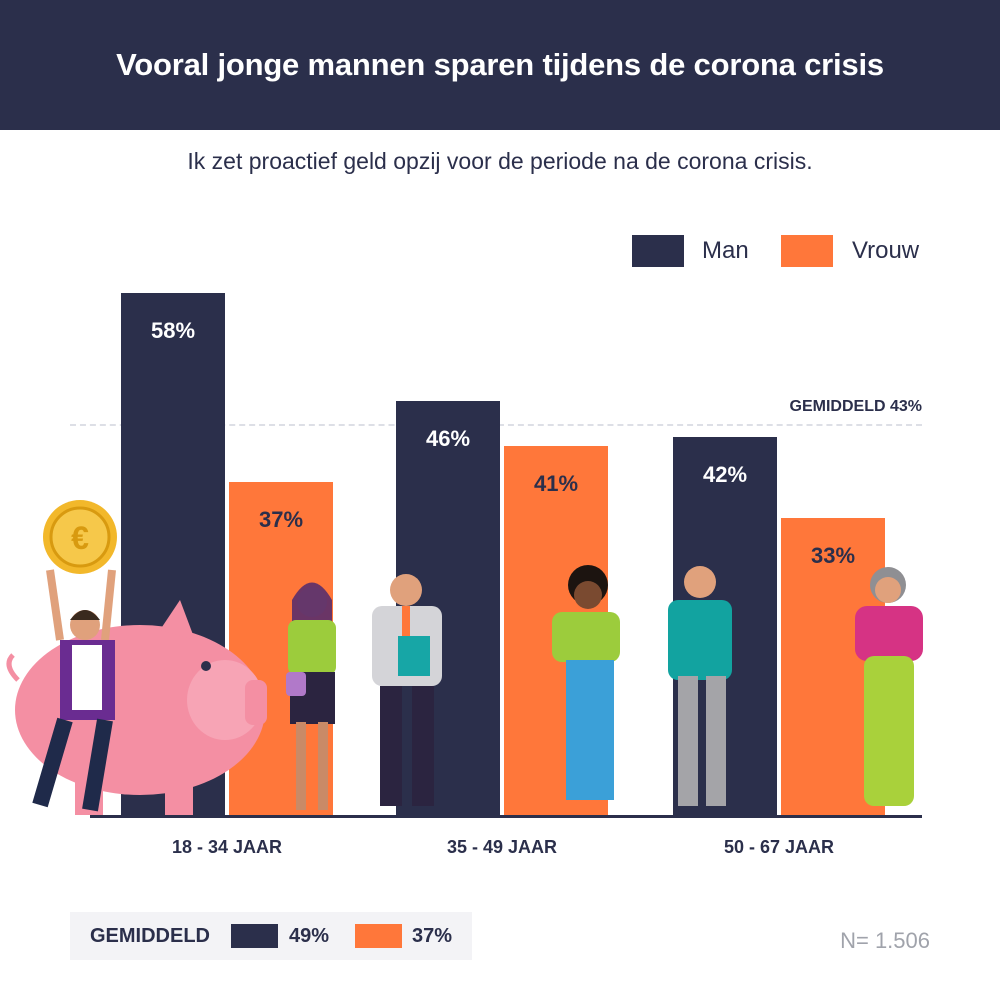 This screenshot has height=1000, width=1000. I want to click on average-summary: GEMIDDELD 49% 37%, so click(271, 936).